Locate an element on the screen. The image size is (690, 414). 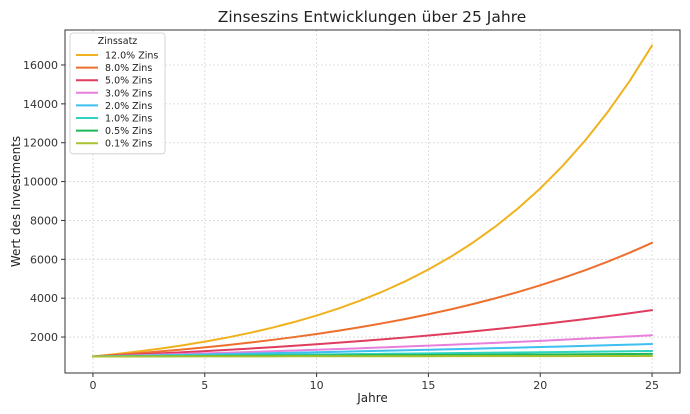
legend-label: 1.0% Zins is located at coordinates (128, 119).